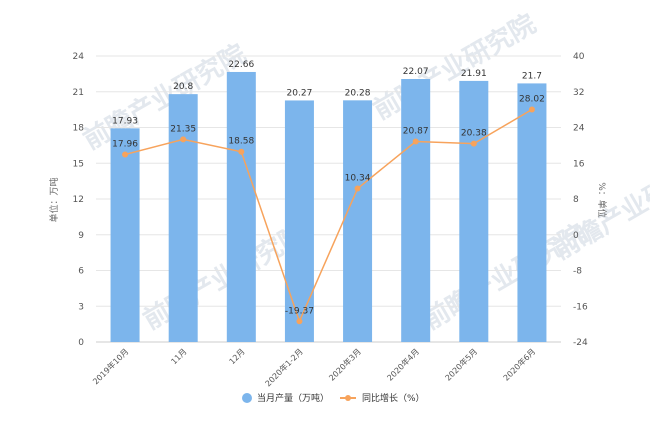 The width and height of the screenshot is (650, 424). Describe the element at coordinates (578, 93) in the screenshot. I see `y2-tick-label: 32` at that location.